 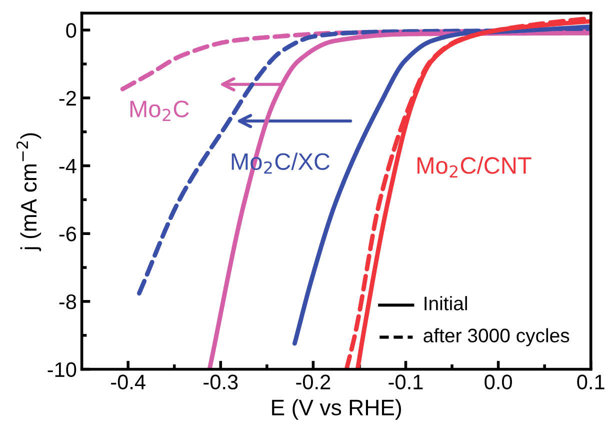 What do you see at coordinates (221, 382) in the screenshot?
I see `x-tick-label: -0.3` at bounding box center [221, 382].